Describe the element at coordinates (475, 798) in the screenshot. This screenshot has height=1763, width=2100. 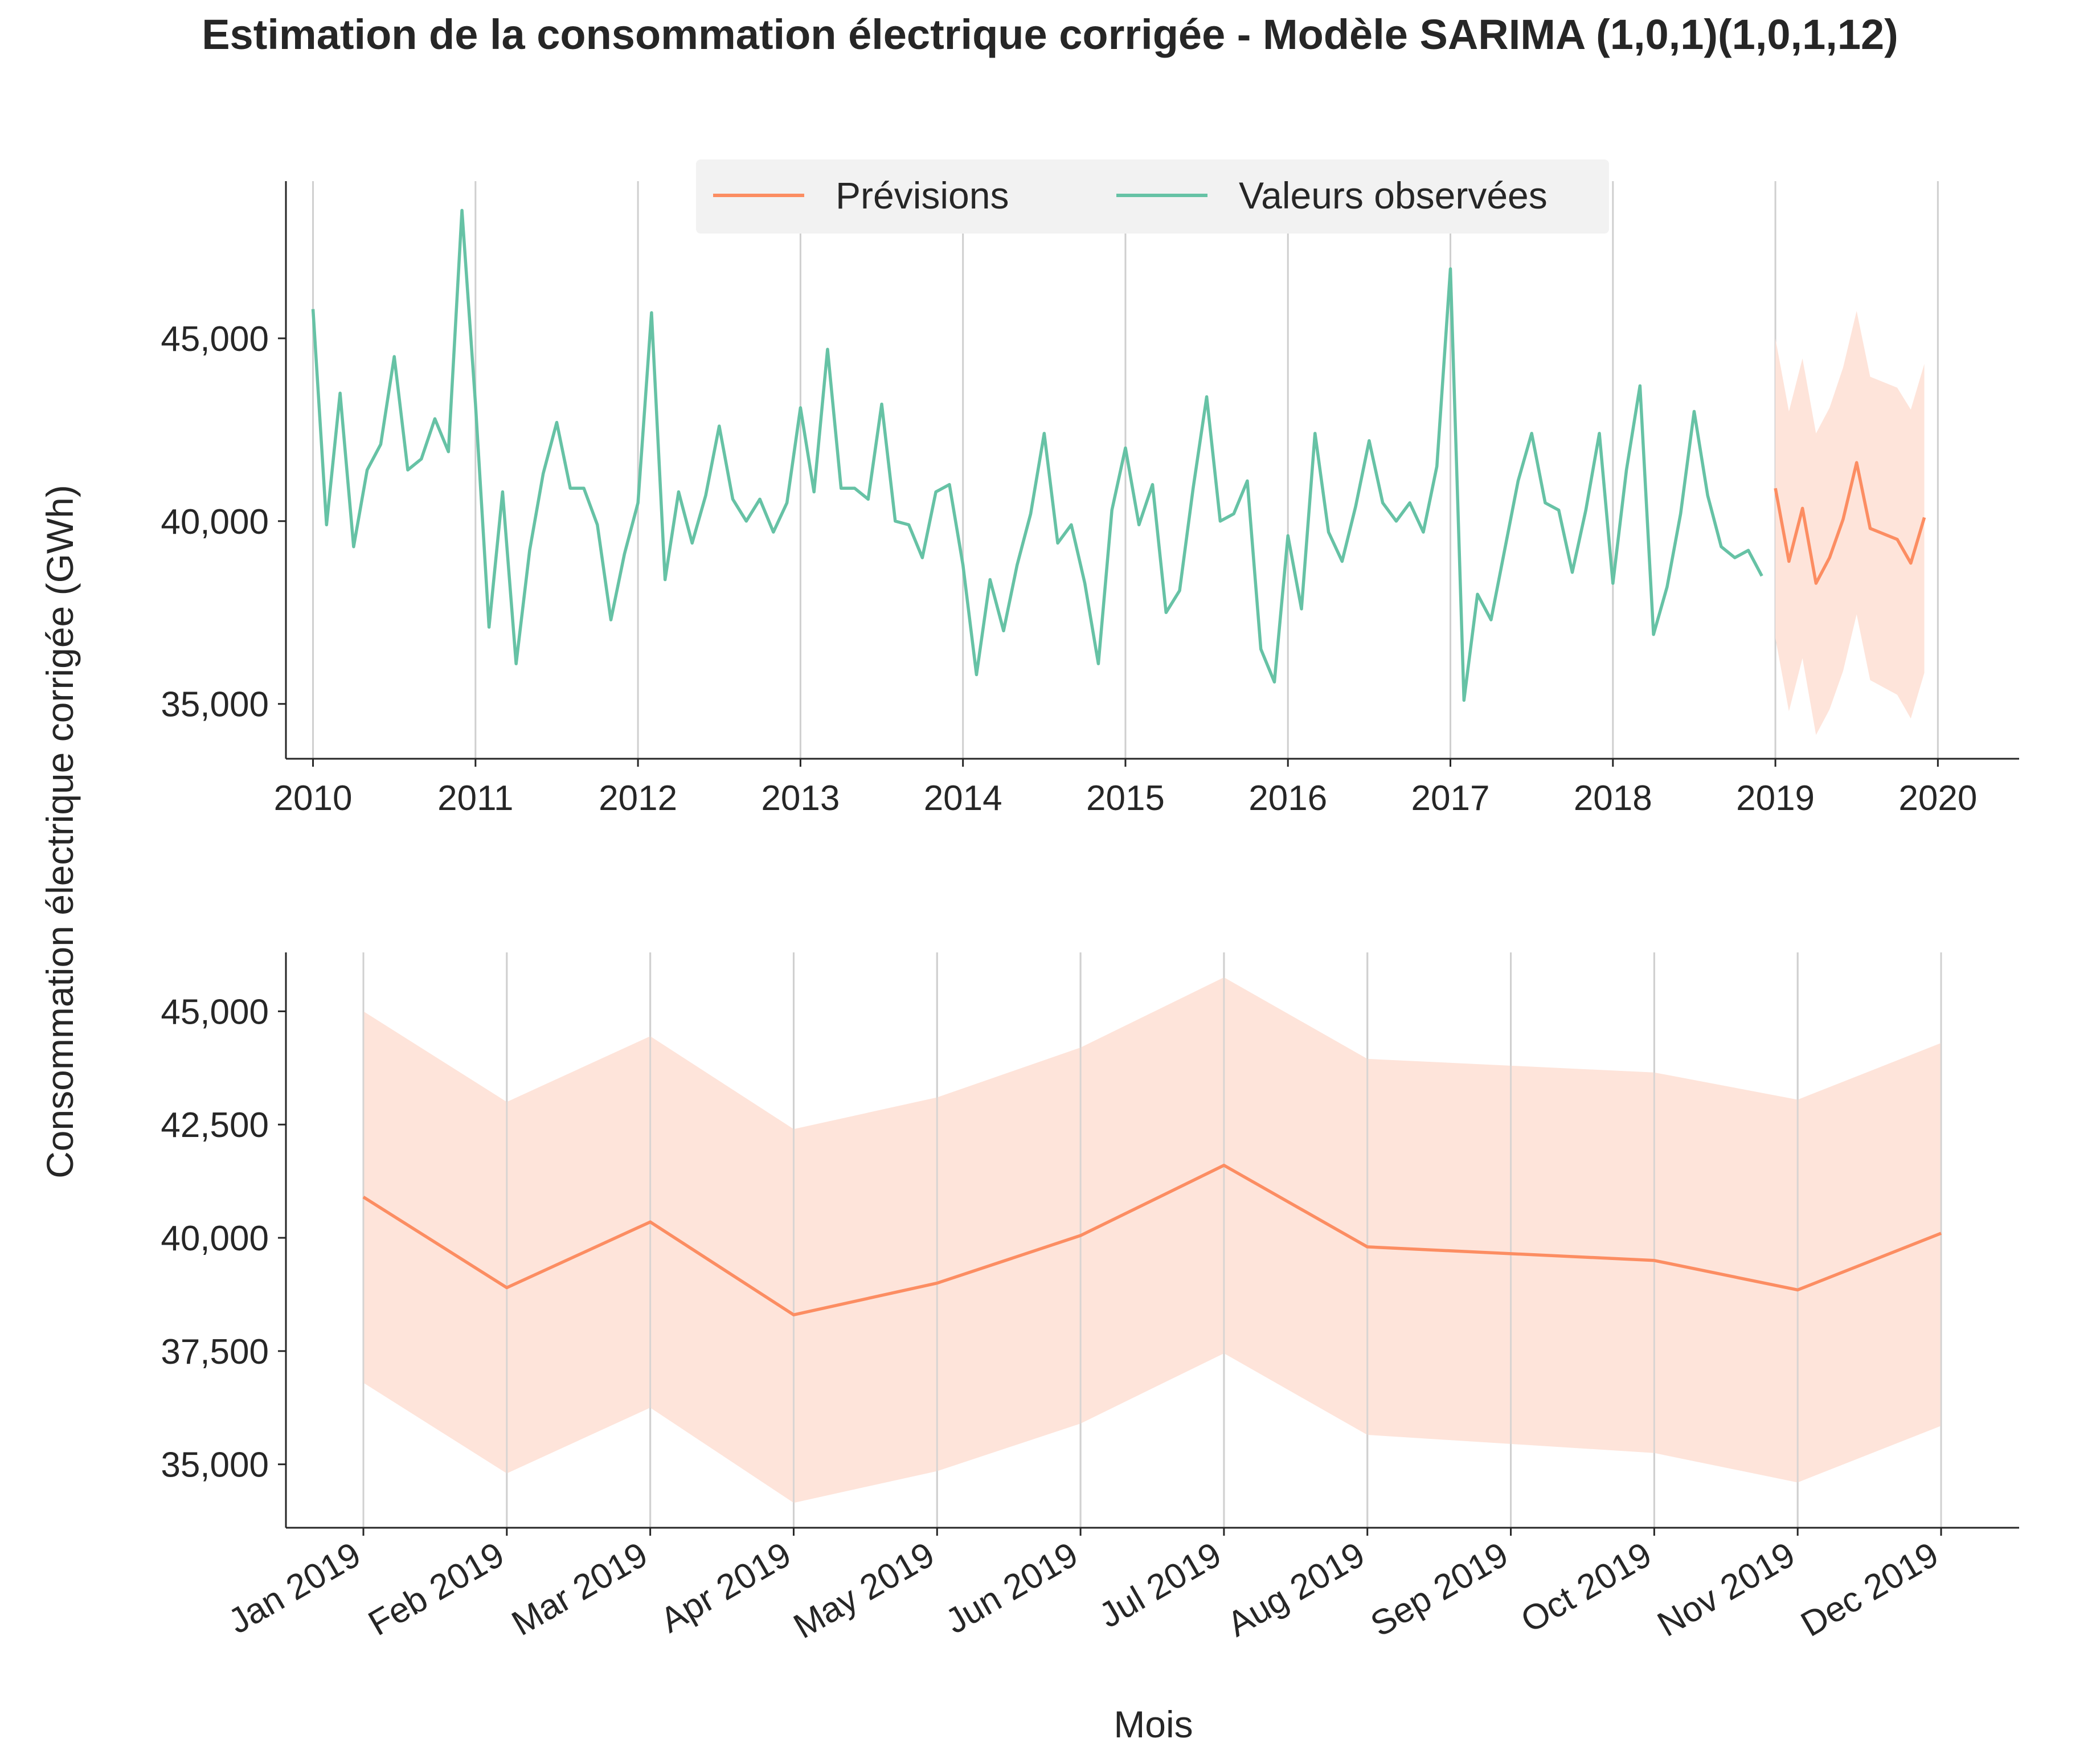
I see `top-x-tick-label: 2011` at that location.